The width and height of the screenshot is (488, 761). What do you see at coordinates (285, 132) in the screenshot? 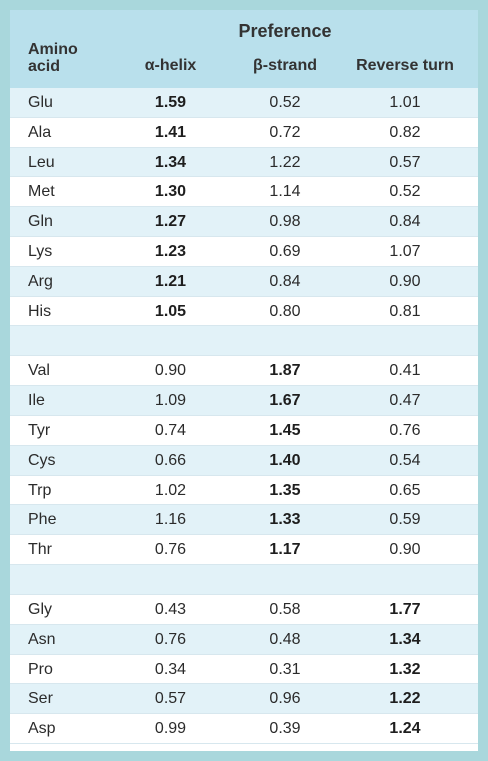
I see `beta-strand-cell: 0.72` at bounding box center [285, 132].